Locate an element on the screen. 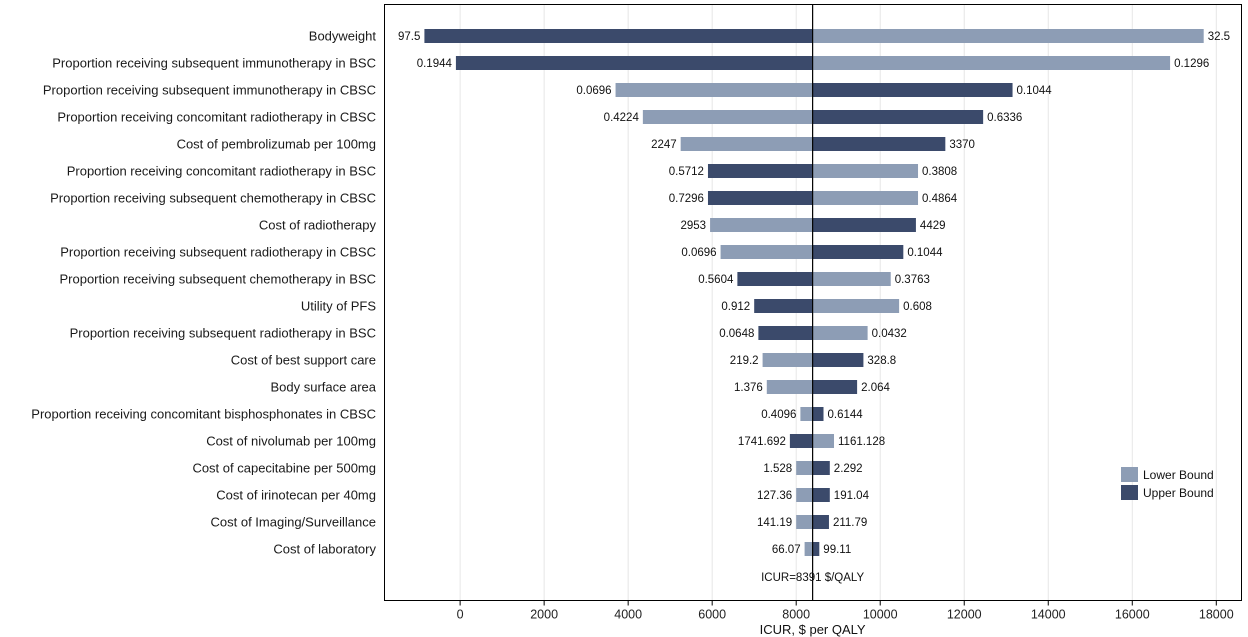  lower-bound-value: 127.36 is located at coordinates (774, 496).